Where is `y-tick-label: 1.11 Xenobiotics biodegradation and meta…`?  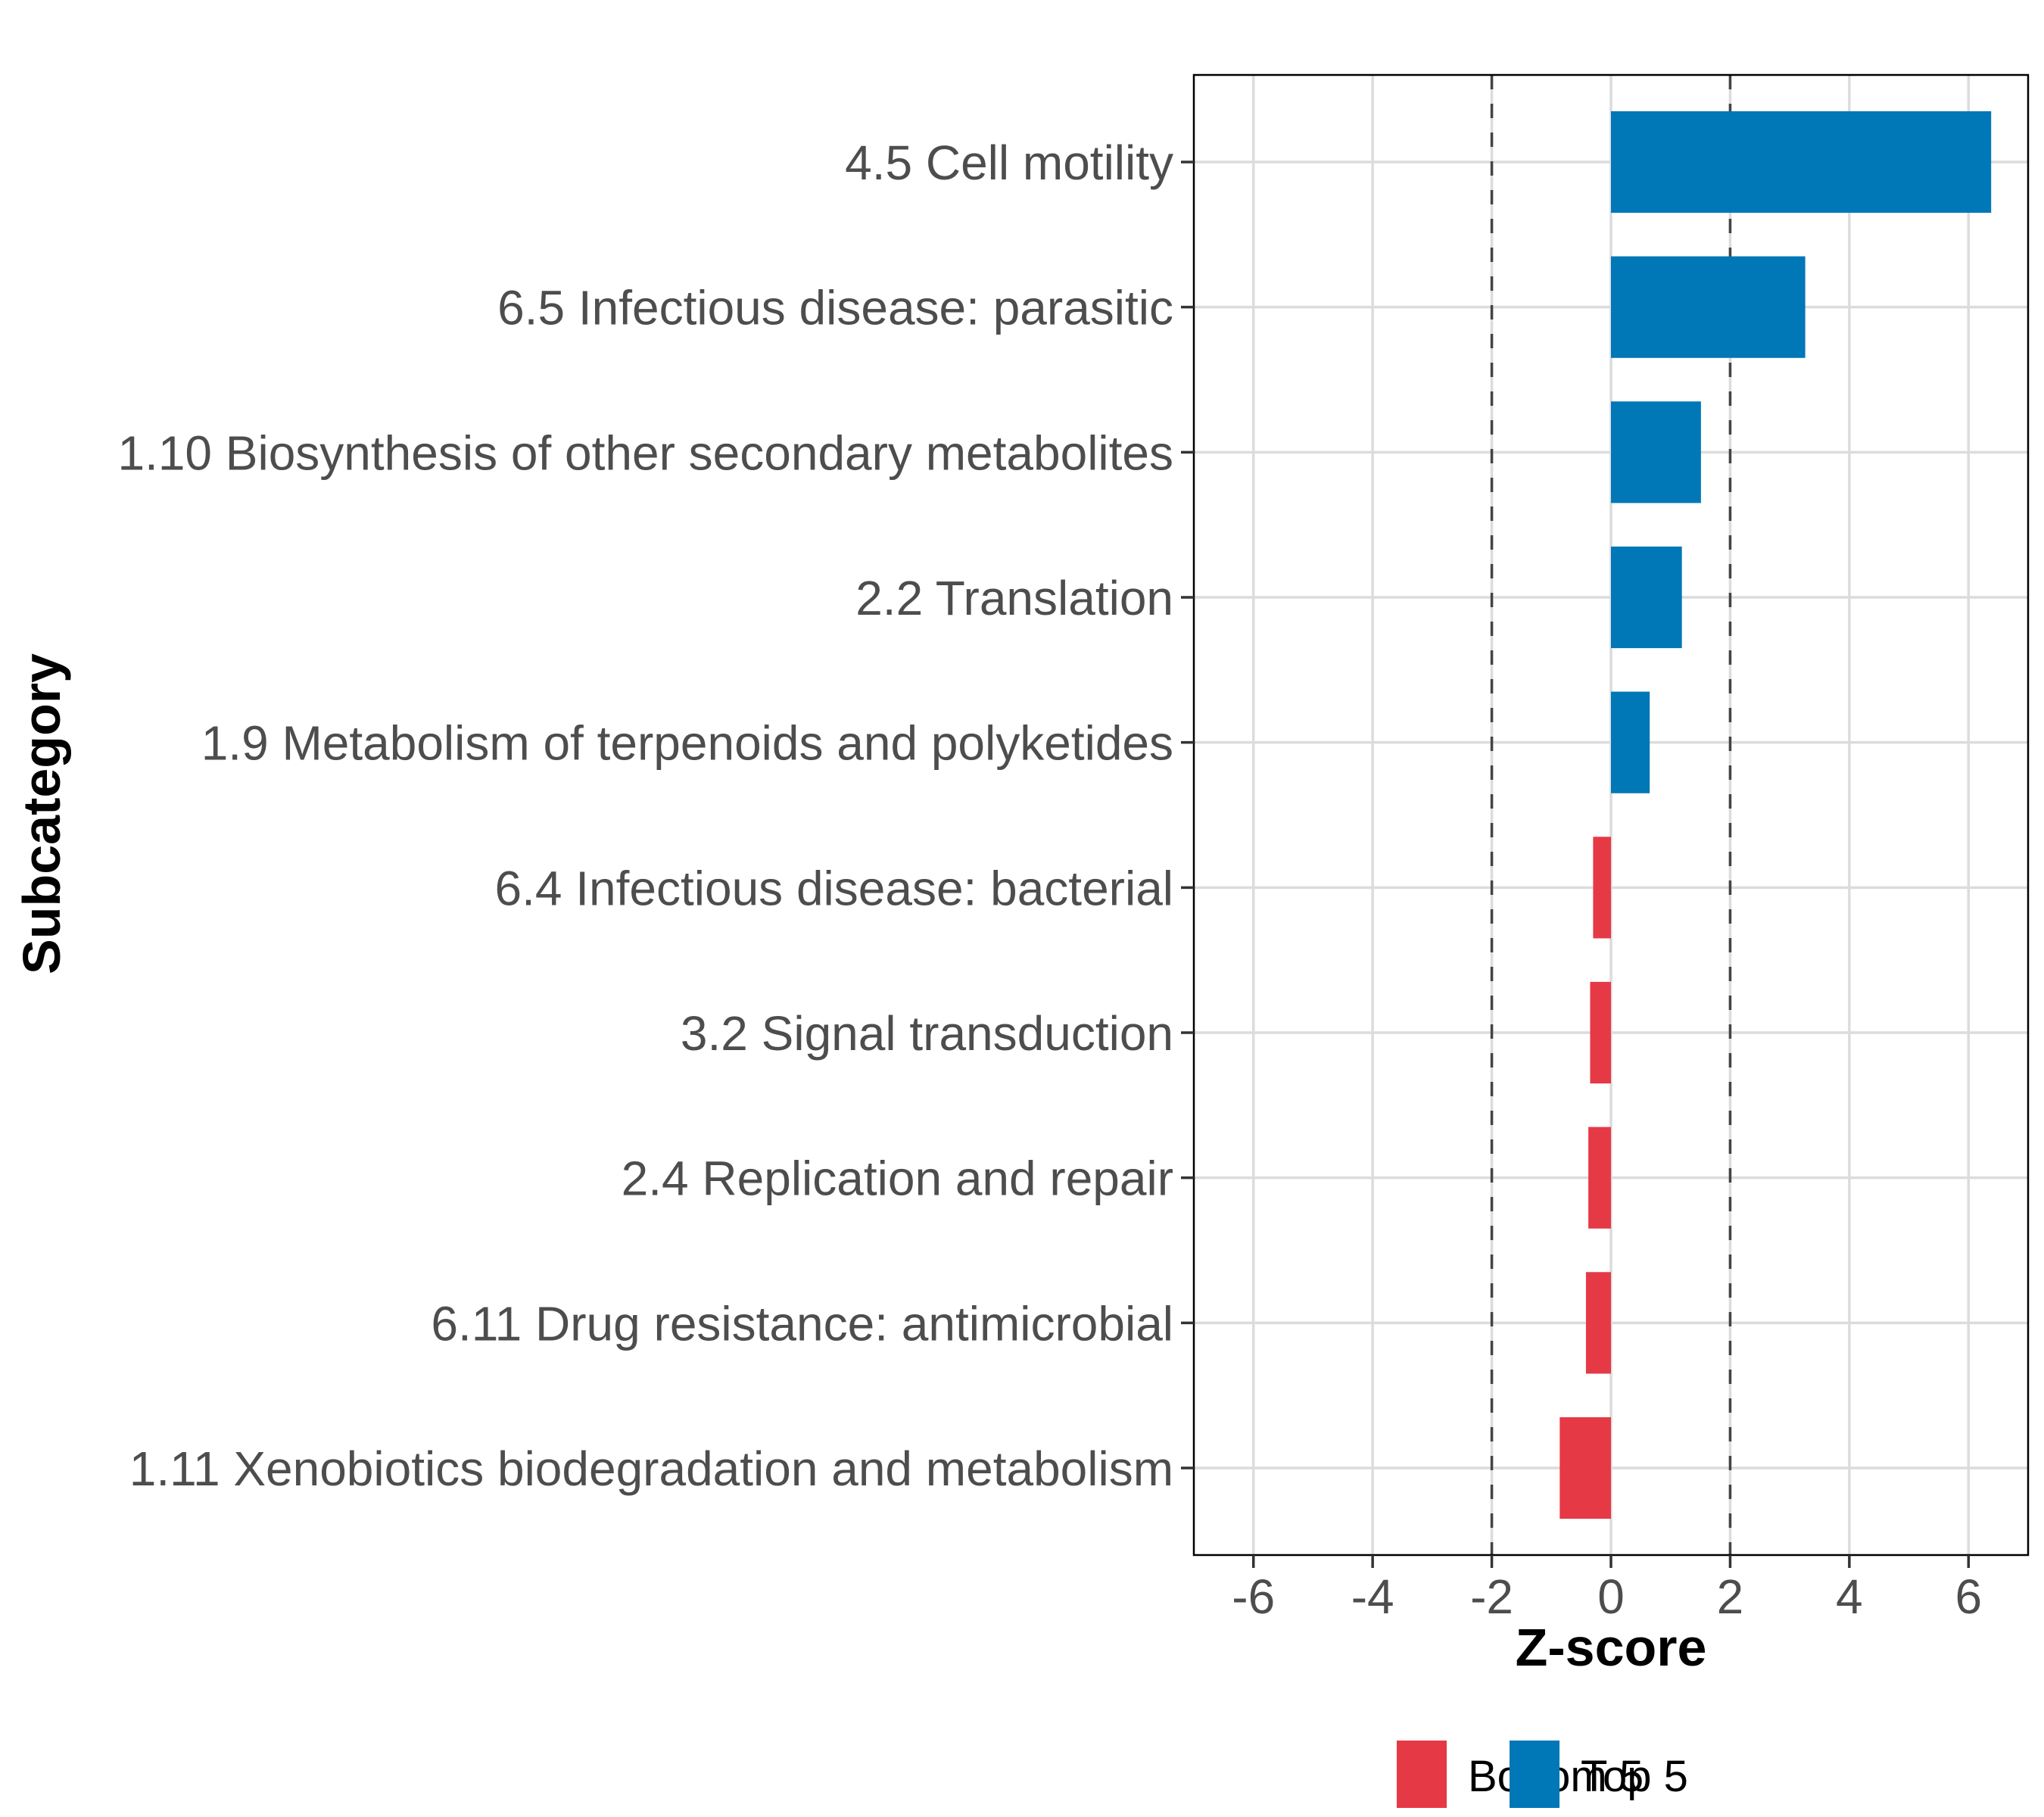 y-tick-label: 1.11 Xenobiotics biodegradation and meta… is located at coordinates (651, 1468).